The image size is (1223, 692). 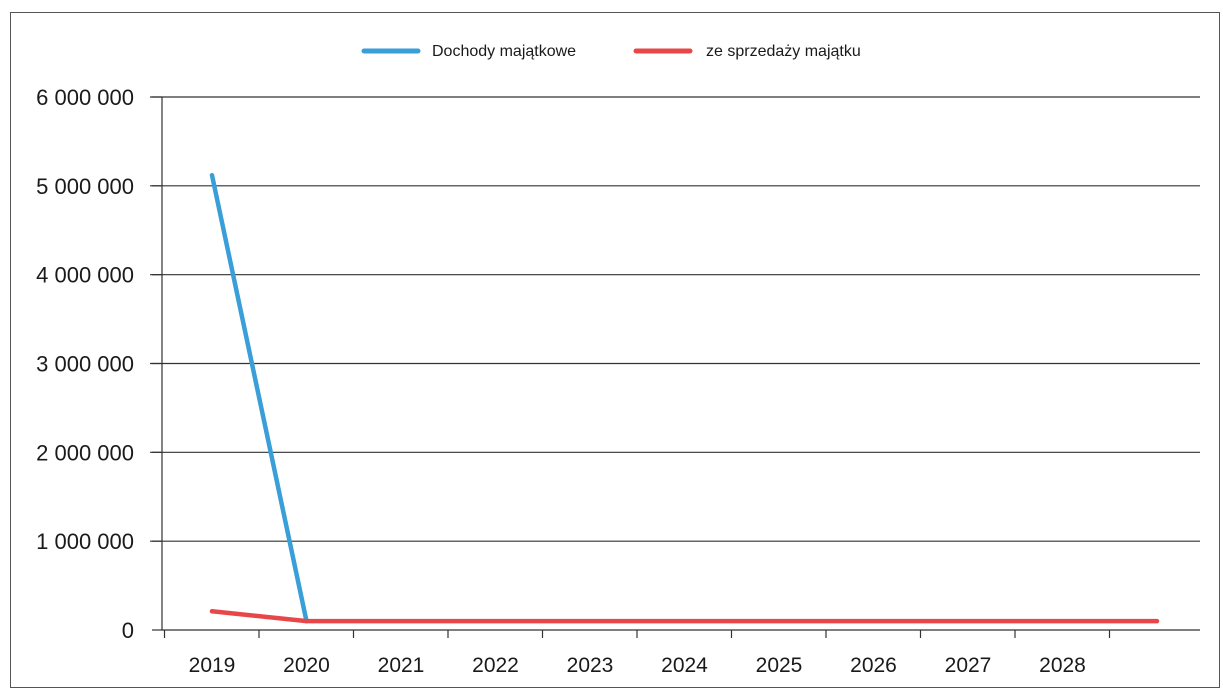 I want to click on x-tick-labels: 2019 2020 2021 2022 2023 2024 2025 2026 2027 2028, so click(x=637, y=665).